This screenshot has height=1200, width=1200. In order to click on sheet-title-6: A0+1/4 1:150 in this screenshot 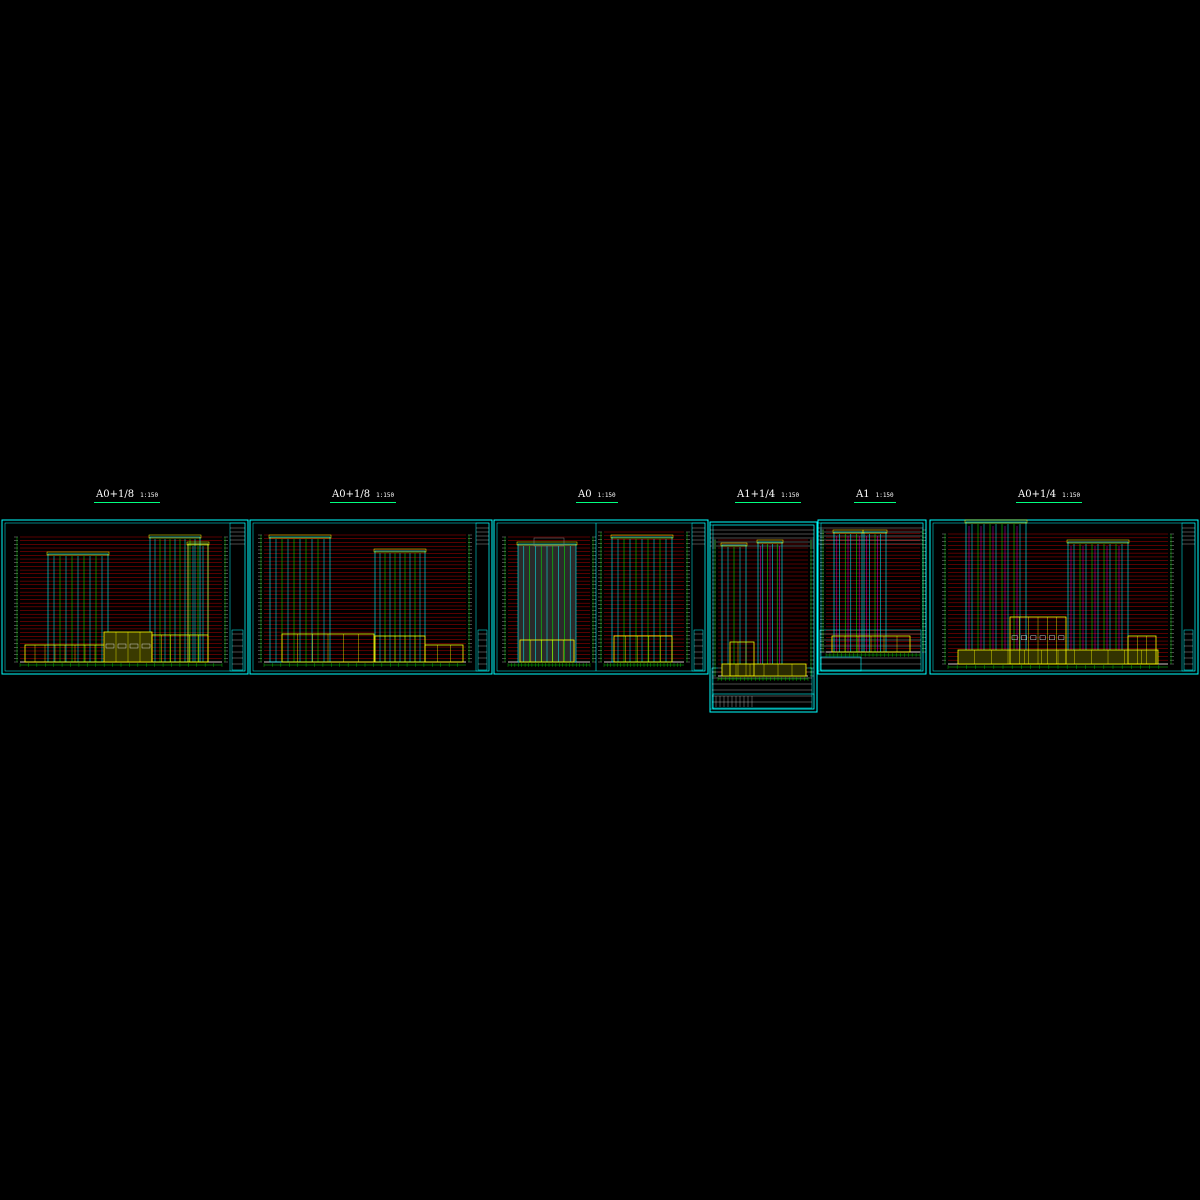, I will do `click(1049, 496)`.